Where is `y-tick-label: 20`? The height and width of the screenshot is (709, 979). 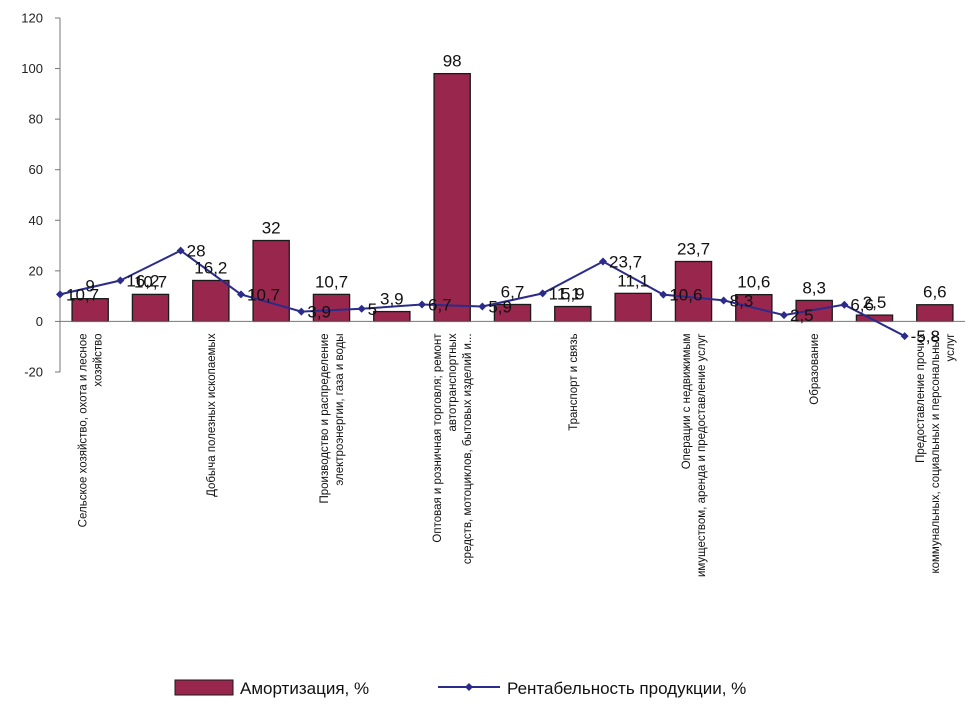
y-tick-label: 20 is located at coordinates (36, 270).